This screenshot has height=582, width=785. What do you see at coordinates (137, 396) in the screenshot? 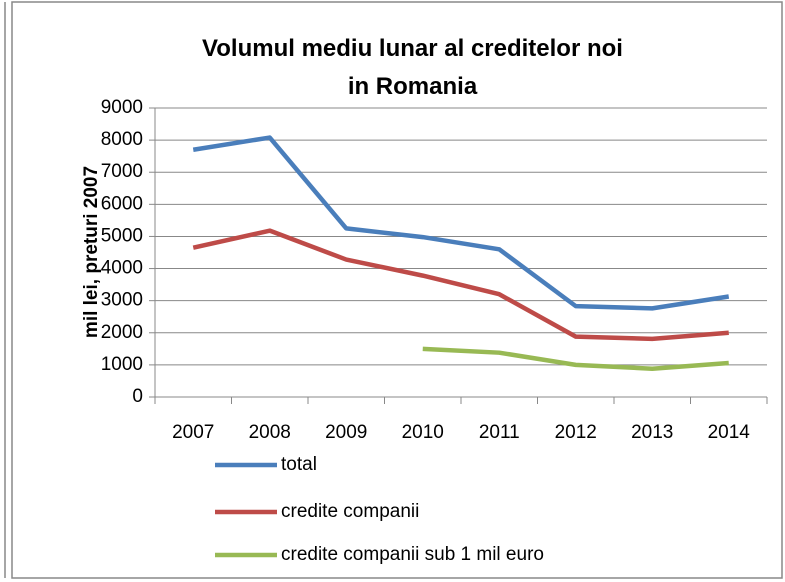
I see `y-tick-label: 0` at bounding box center [137, 396].